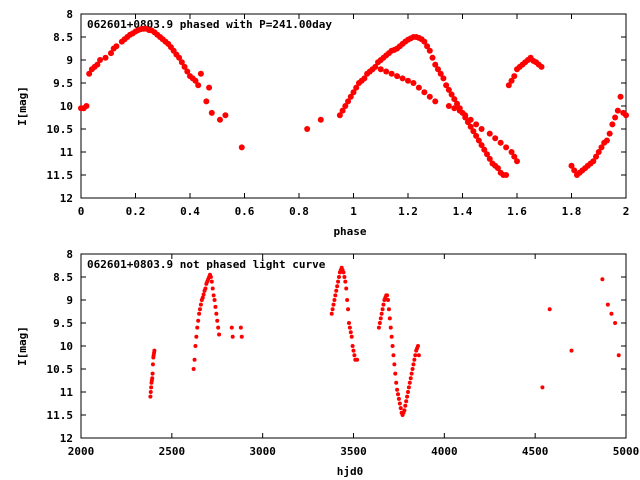  What do you see at coordinates (67, 152) in the screenshot?
I see `y-tick-label: 11` at bounding box center [67, 152].